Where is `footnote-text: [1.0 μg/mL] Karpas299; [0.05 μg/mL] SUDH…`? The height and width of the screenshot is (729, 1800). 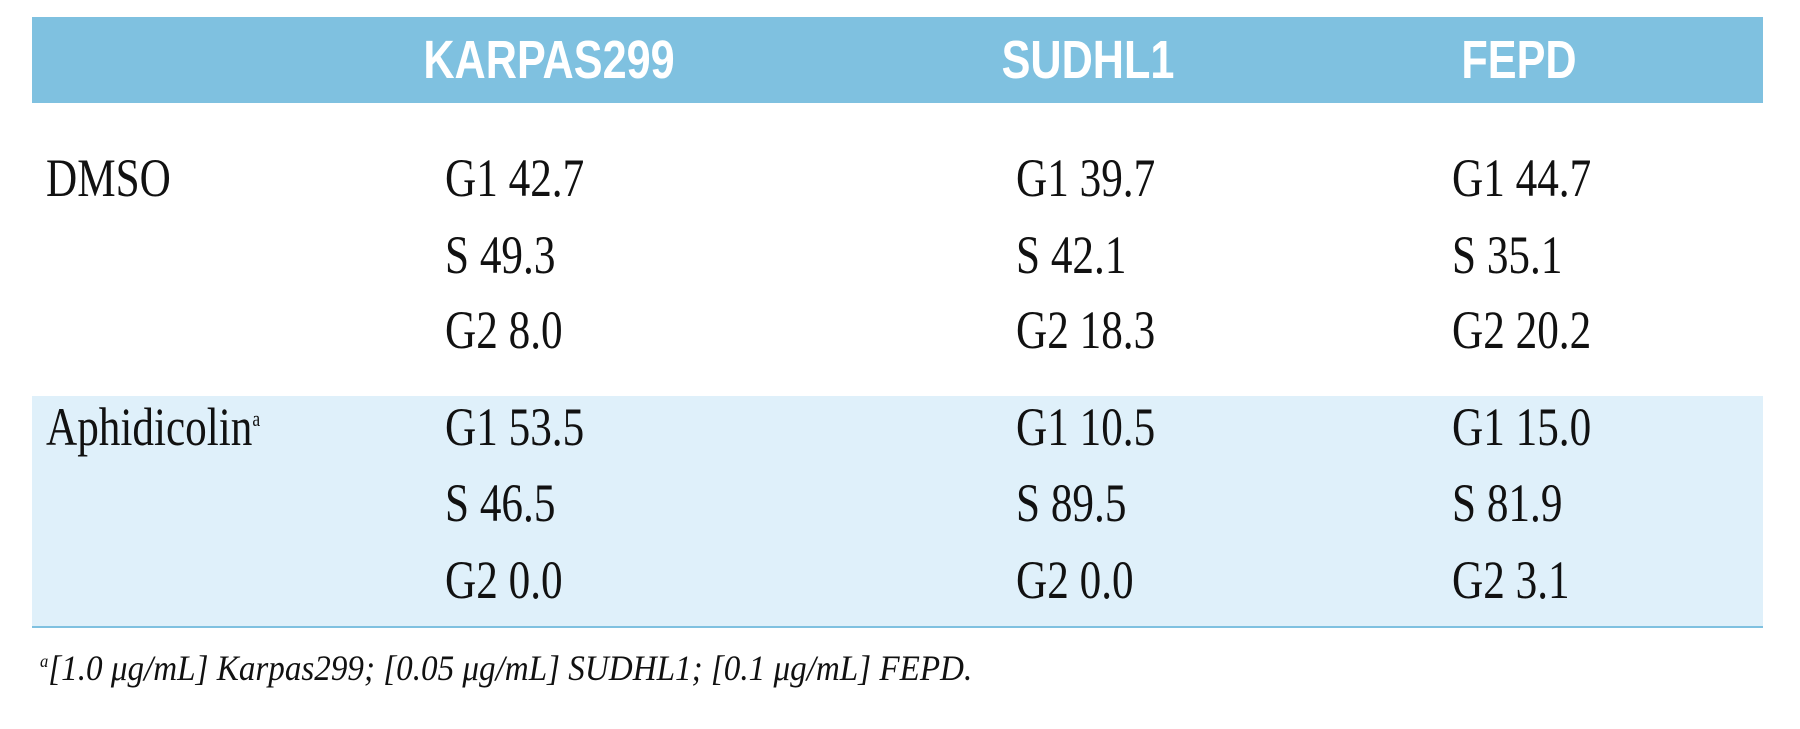
footnote-text: [1.0 μg/mL] Karpas299; [0.05 μg/mL] SUDH… is located at coordinates (510, 668).